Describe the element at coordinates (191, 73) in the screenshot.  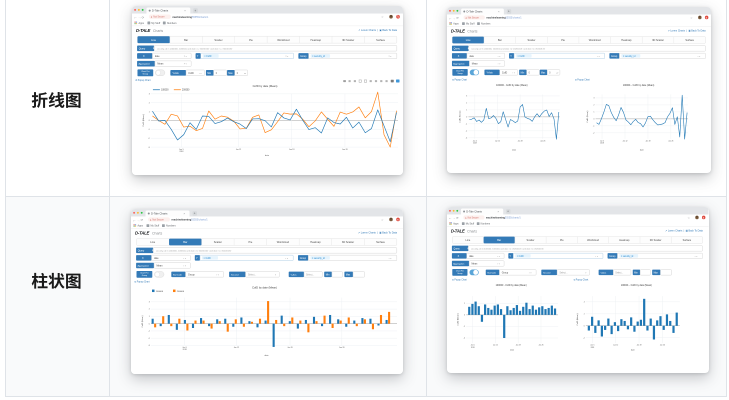
I see `svg-text: CofD` at that location.